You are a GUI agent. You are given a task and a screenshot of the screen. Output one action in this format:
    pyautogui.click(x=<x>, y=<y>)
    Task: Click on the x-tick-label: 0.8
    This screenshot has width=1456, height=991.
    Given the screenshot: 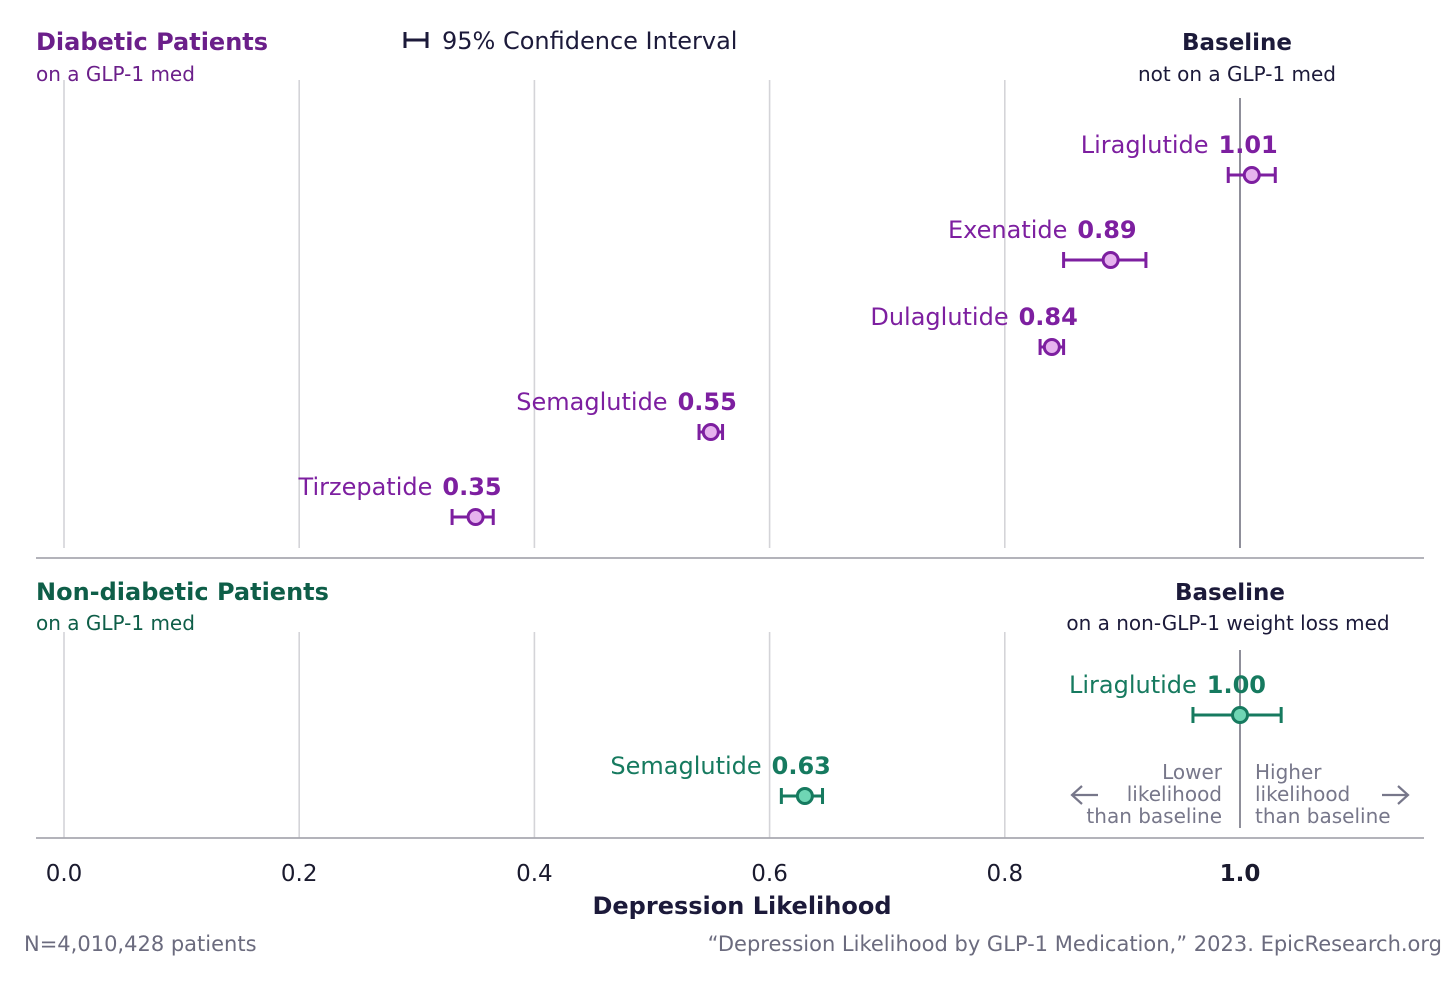 What is the action you would take?
    pyautogui.click(x=1005, y=874)
    